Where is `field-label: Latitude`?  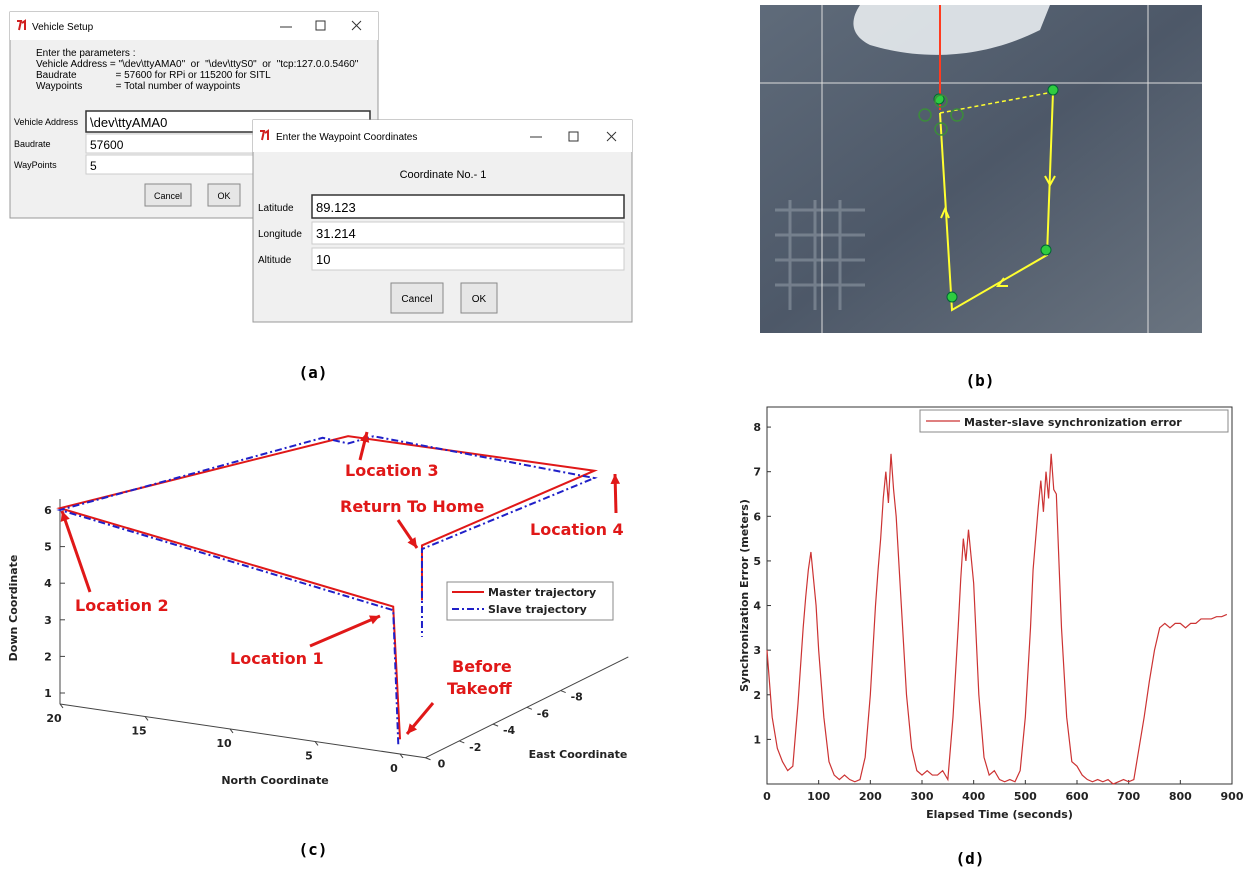
field-label: Latitude is located at coordinates (276, 208).